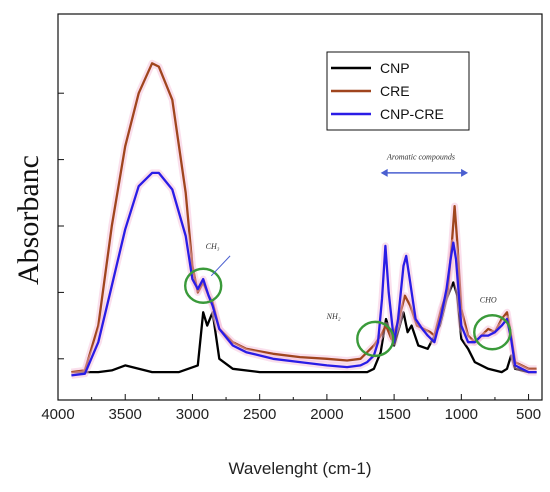 This screenshot has width=550, height=492. I want to click on annotation-label-2: NH₂, so click(333, 316).